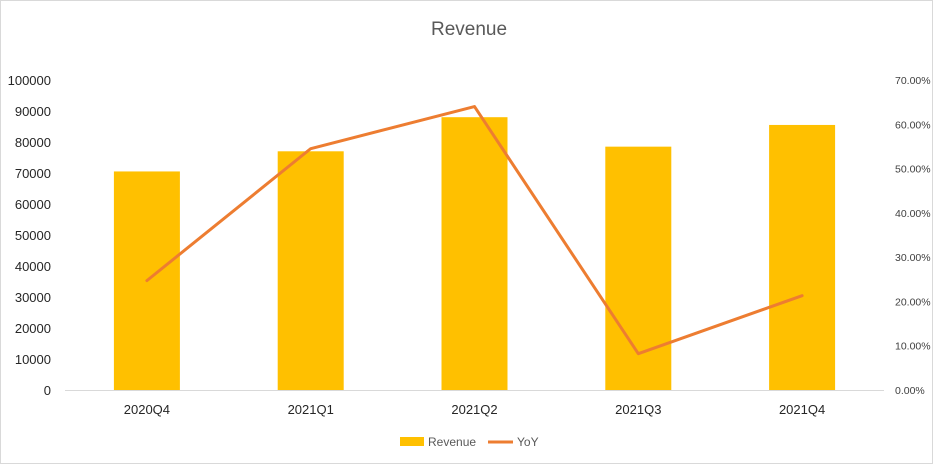  Describe the element at coordinates (33, 328) in the screenshot. I see `left-tick-label: 20000` at that location.